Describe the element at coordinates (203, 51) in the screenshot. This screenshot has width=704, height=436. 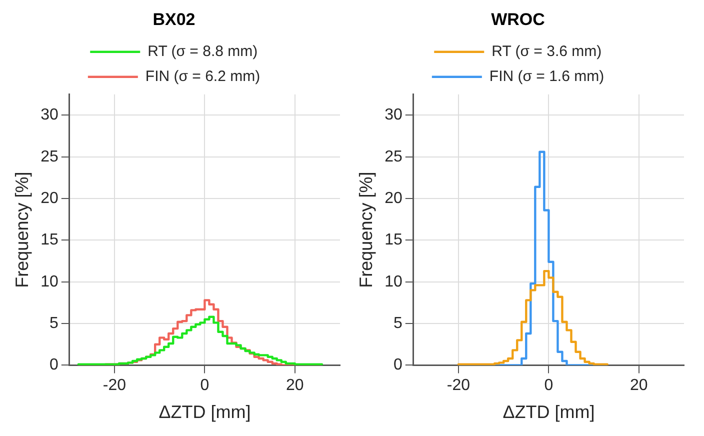
I see `legend-label: RT (σ = 8.8 mm)` at that location.